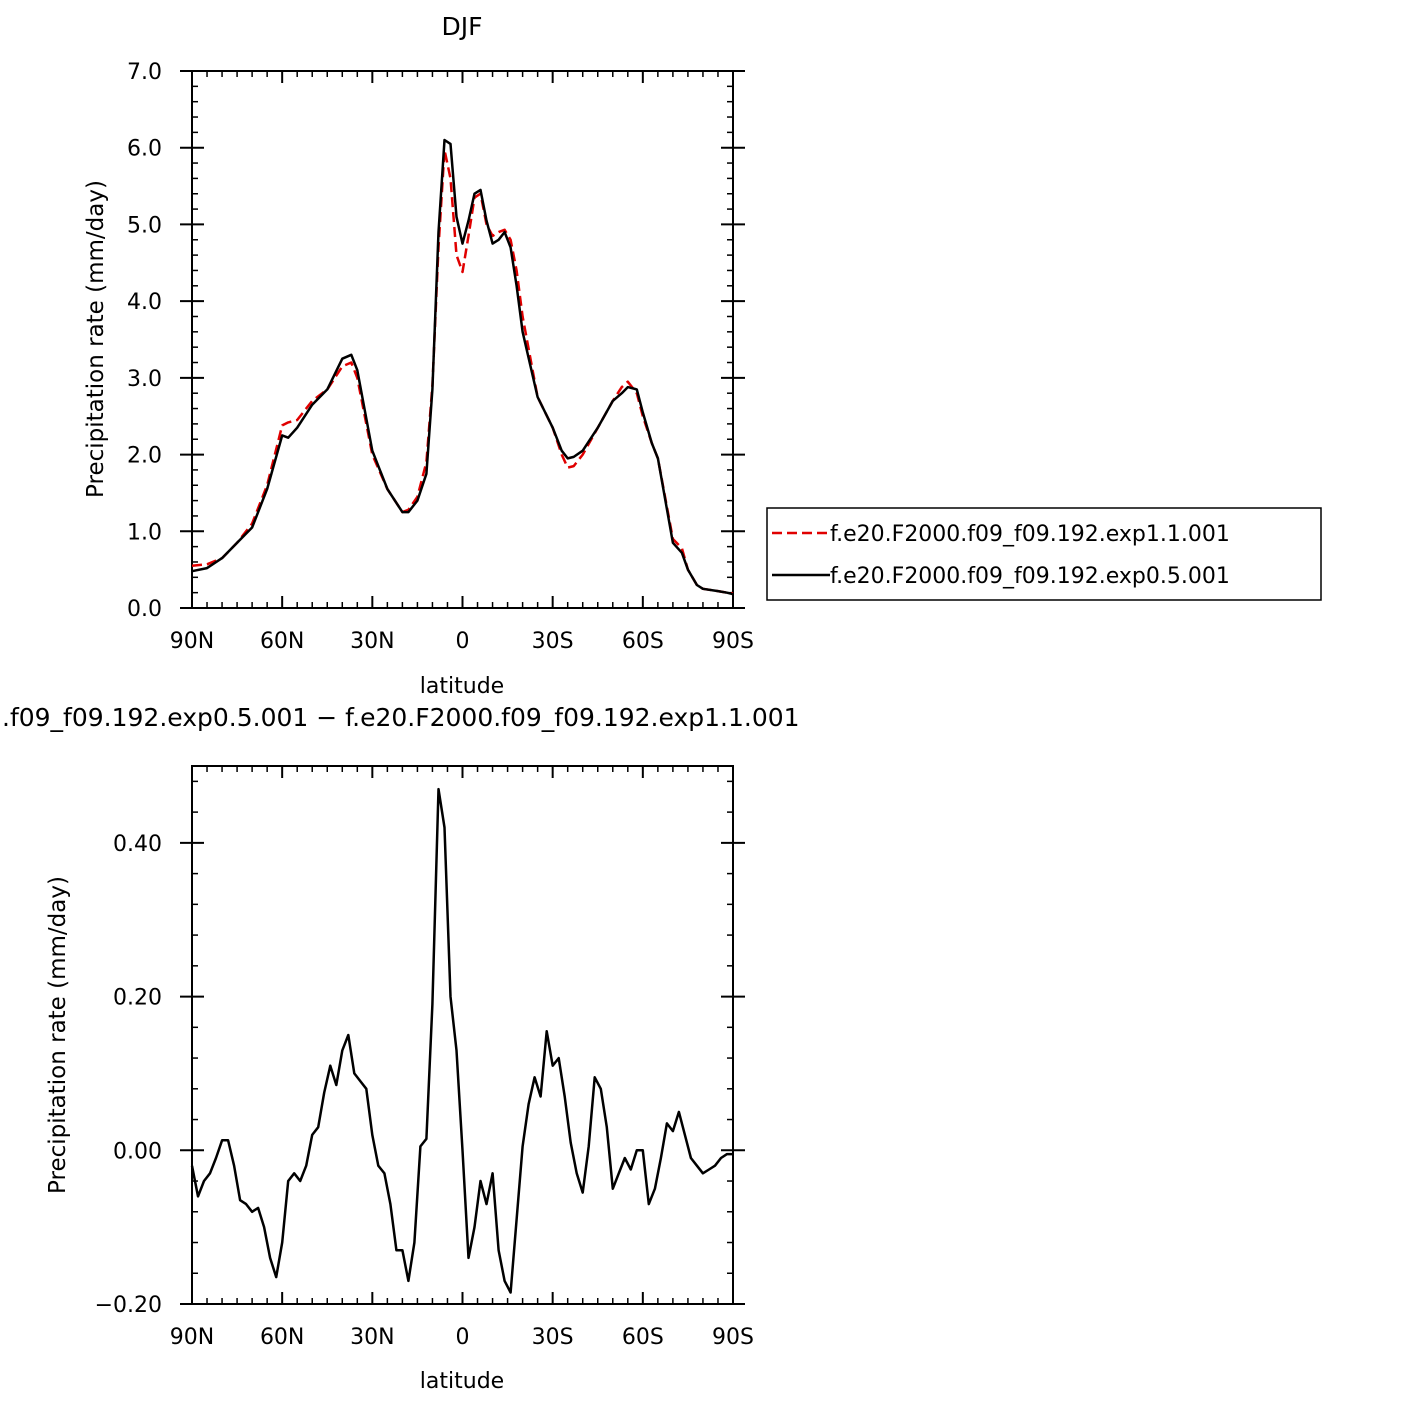  Describe the element at coordinates (462, 1381) in the screenshot. I see `bottom-chart-x-axis-label: latitude` at that location.